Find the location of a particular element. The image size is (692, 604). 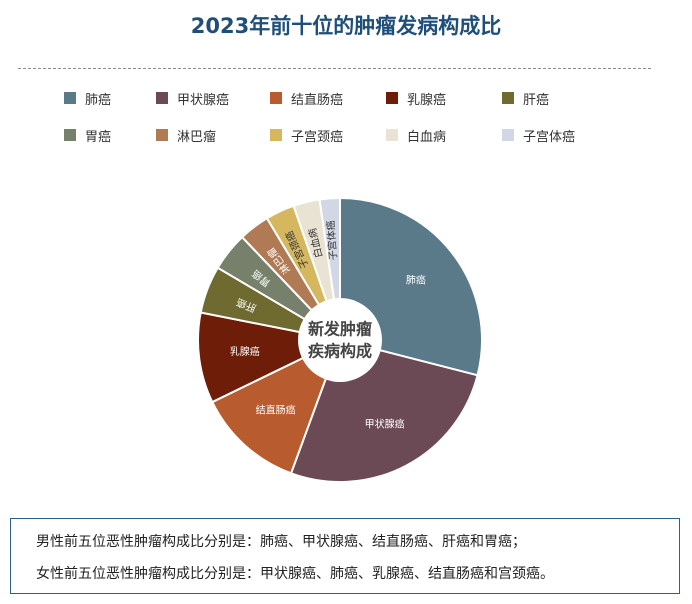

legend-label: 白血病 is located at coordinates (427, 137).